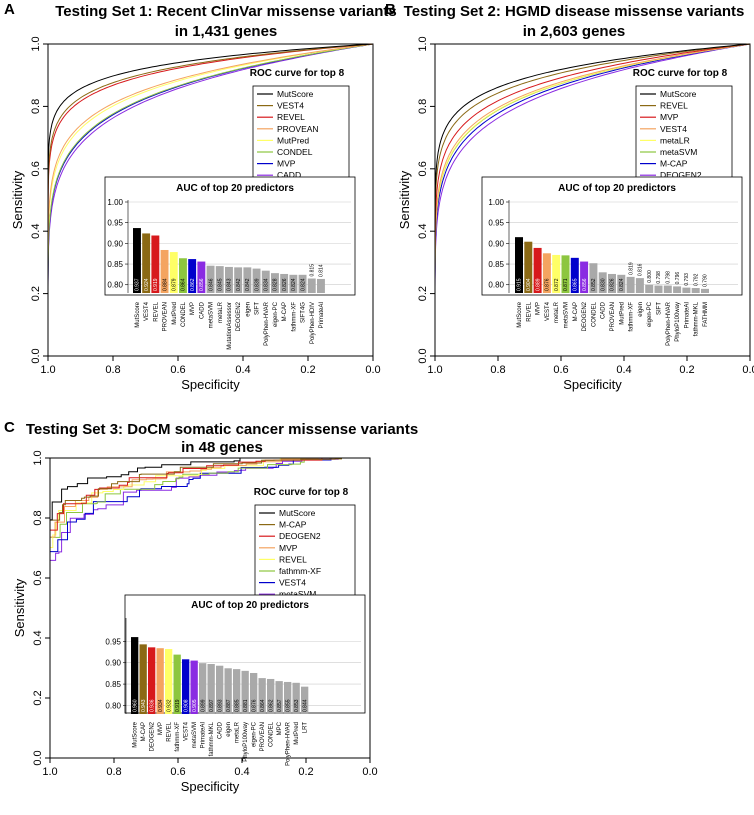  Describe the element at coordinates (175, 313) in the screenshot. I see `inset-category-label: MutPred` at that location.